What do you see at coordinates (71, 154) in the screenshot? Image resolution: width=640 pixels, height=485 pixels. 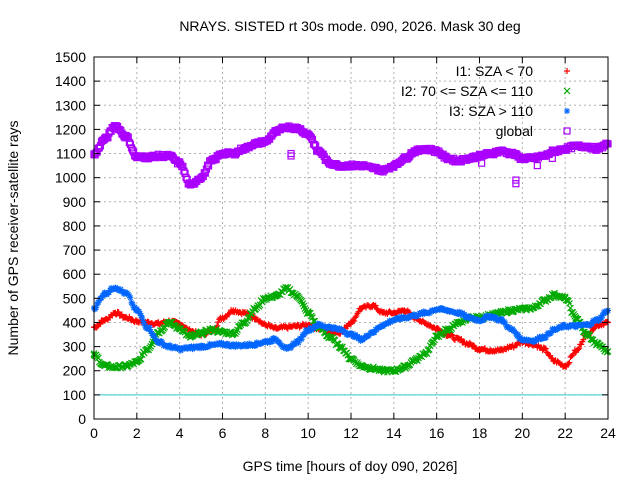 I see `y-tick-label: 1100` at bounding box center [71, 154].